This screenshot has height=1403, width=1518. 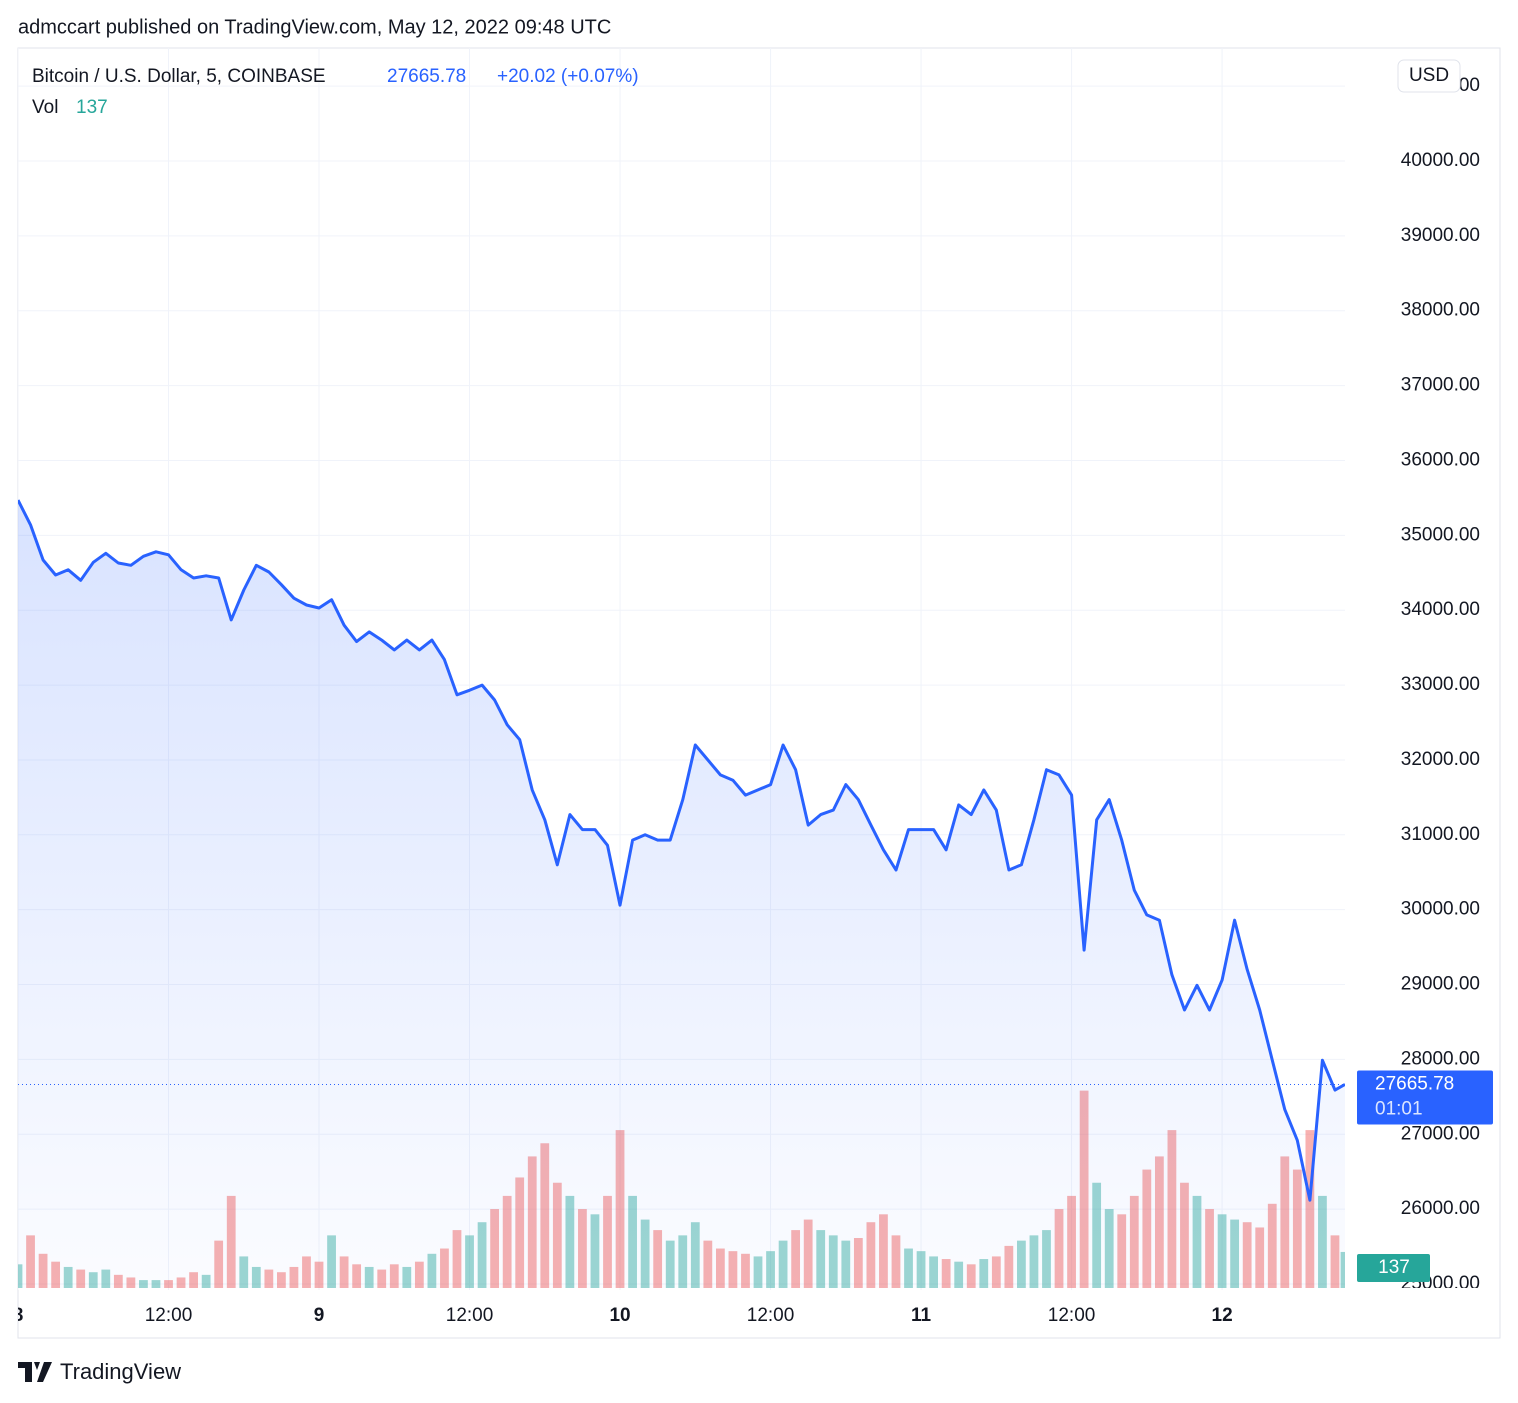 What do you see at coordinates (1440, 1208) in the screenshot?
I see `y-tick-label: 26000.00` at bounding box center [1440, 1208].